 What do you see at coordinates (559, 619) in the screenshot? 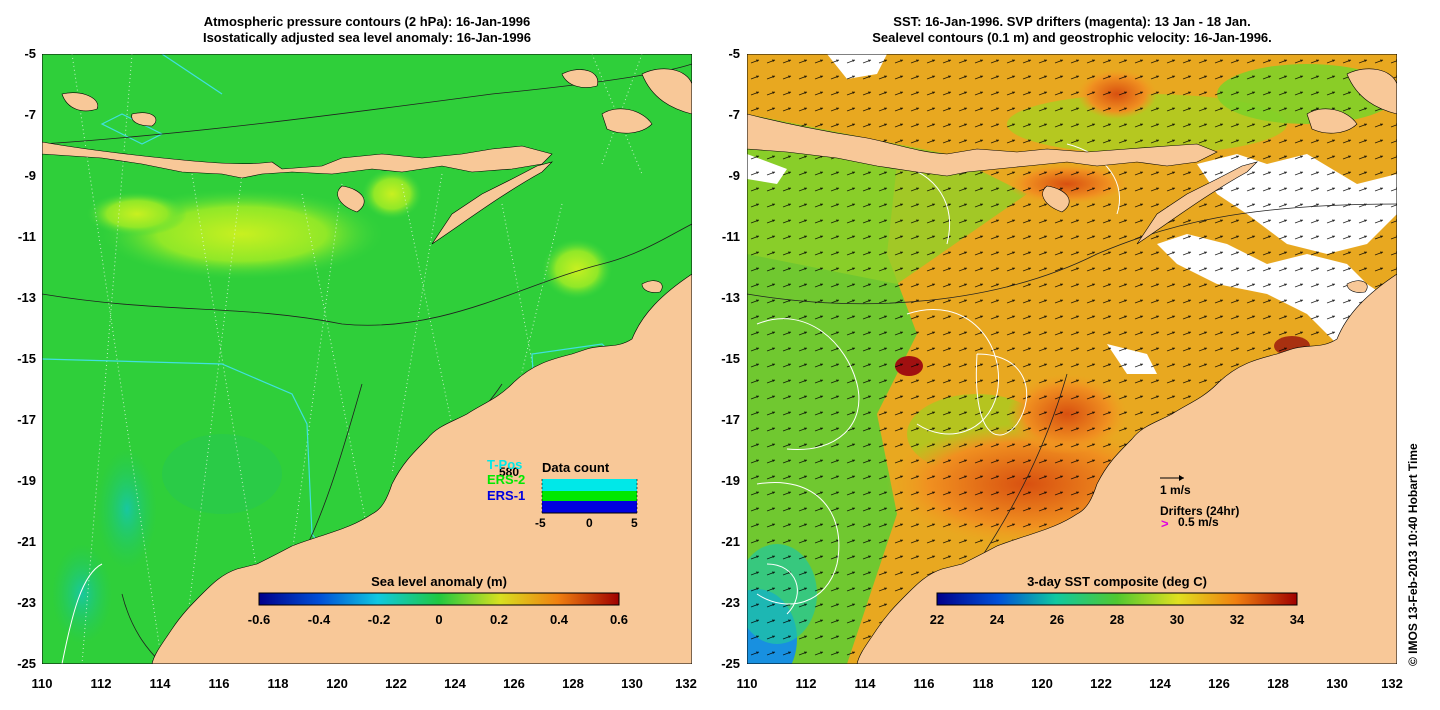
I see `left-cbar-tick: 0.4` at bounding box center [559, 619].